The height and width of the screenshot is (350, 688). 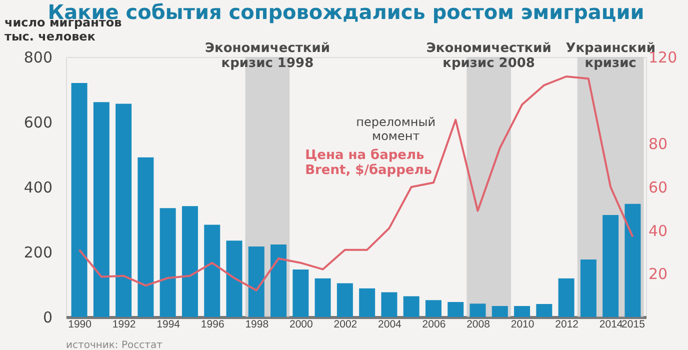 What do you see at coordinates (257, 324) in the screenshot?
I see `x-tick-label: 1998` at bounding box center [257, 324].